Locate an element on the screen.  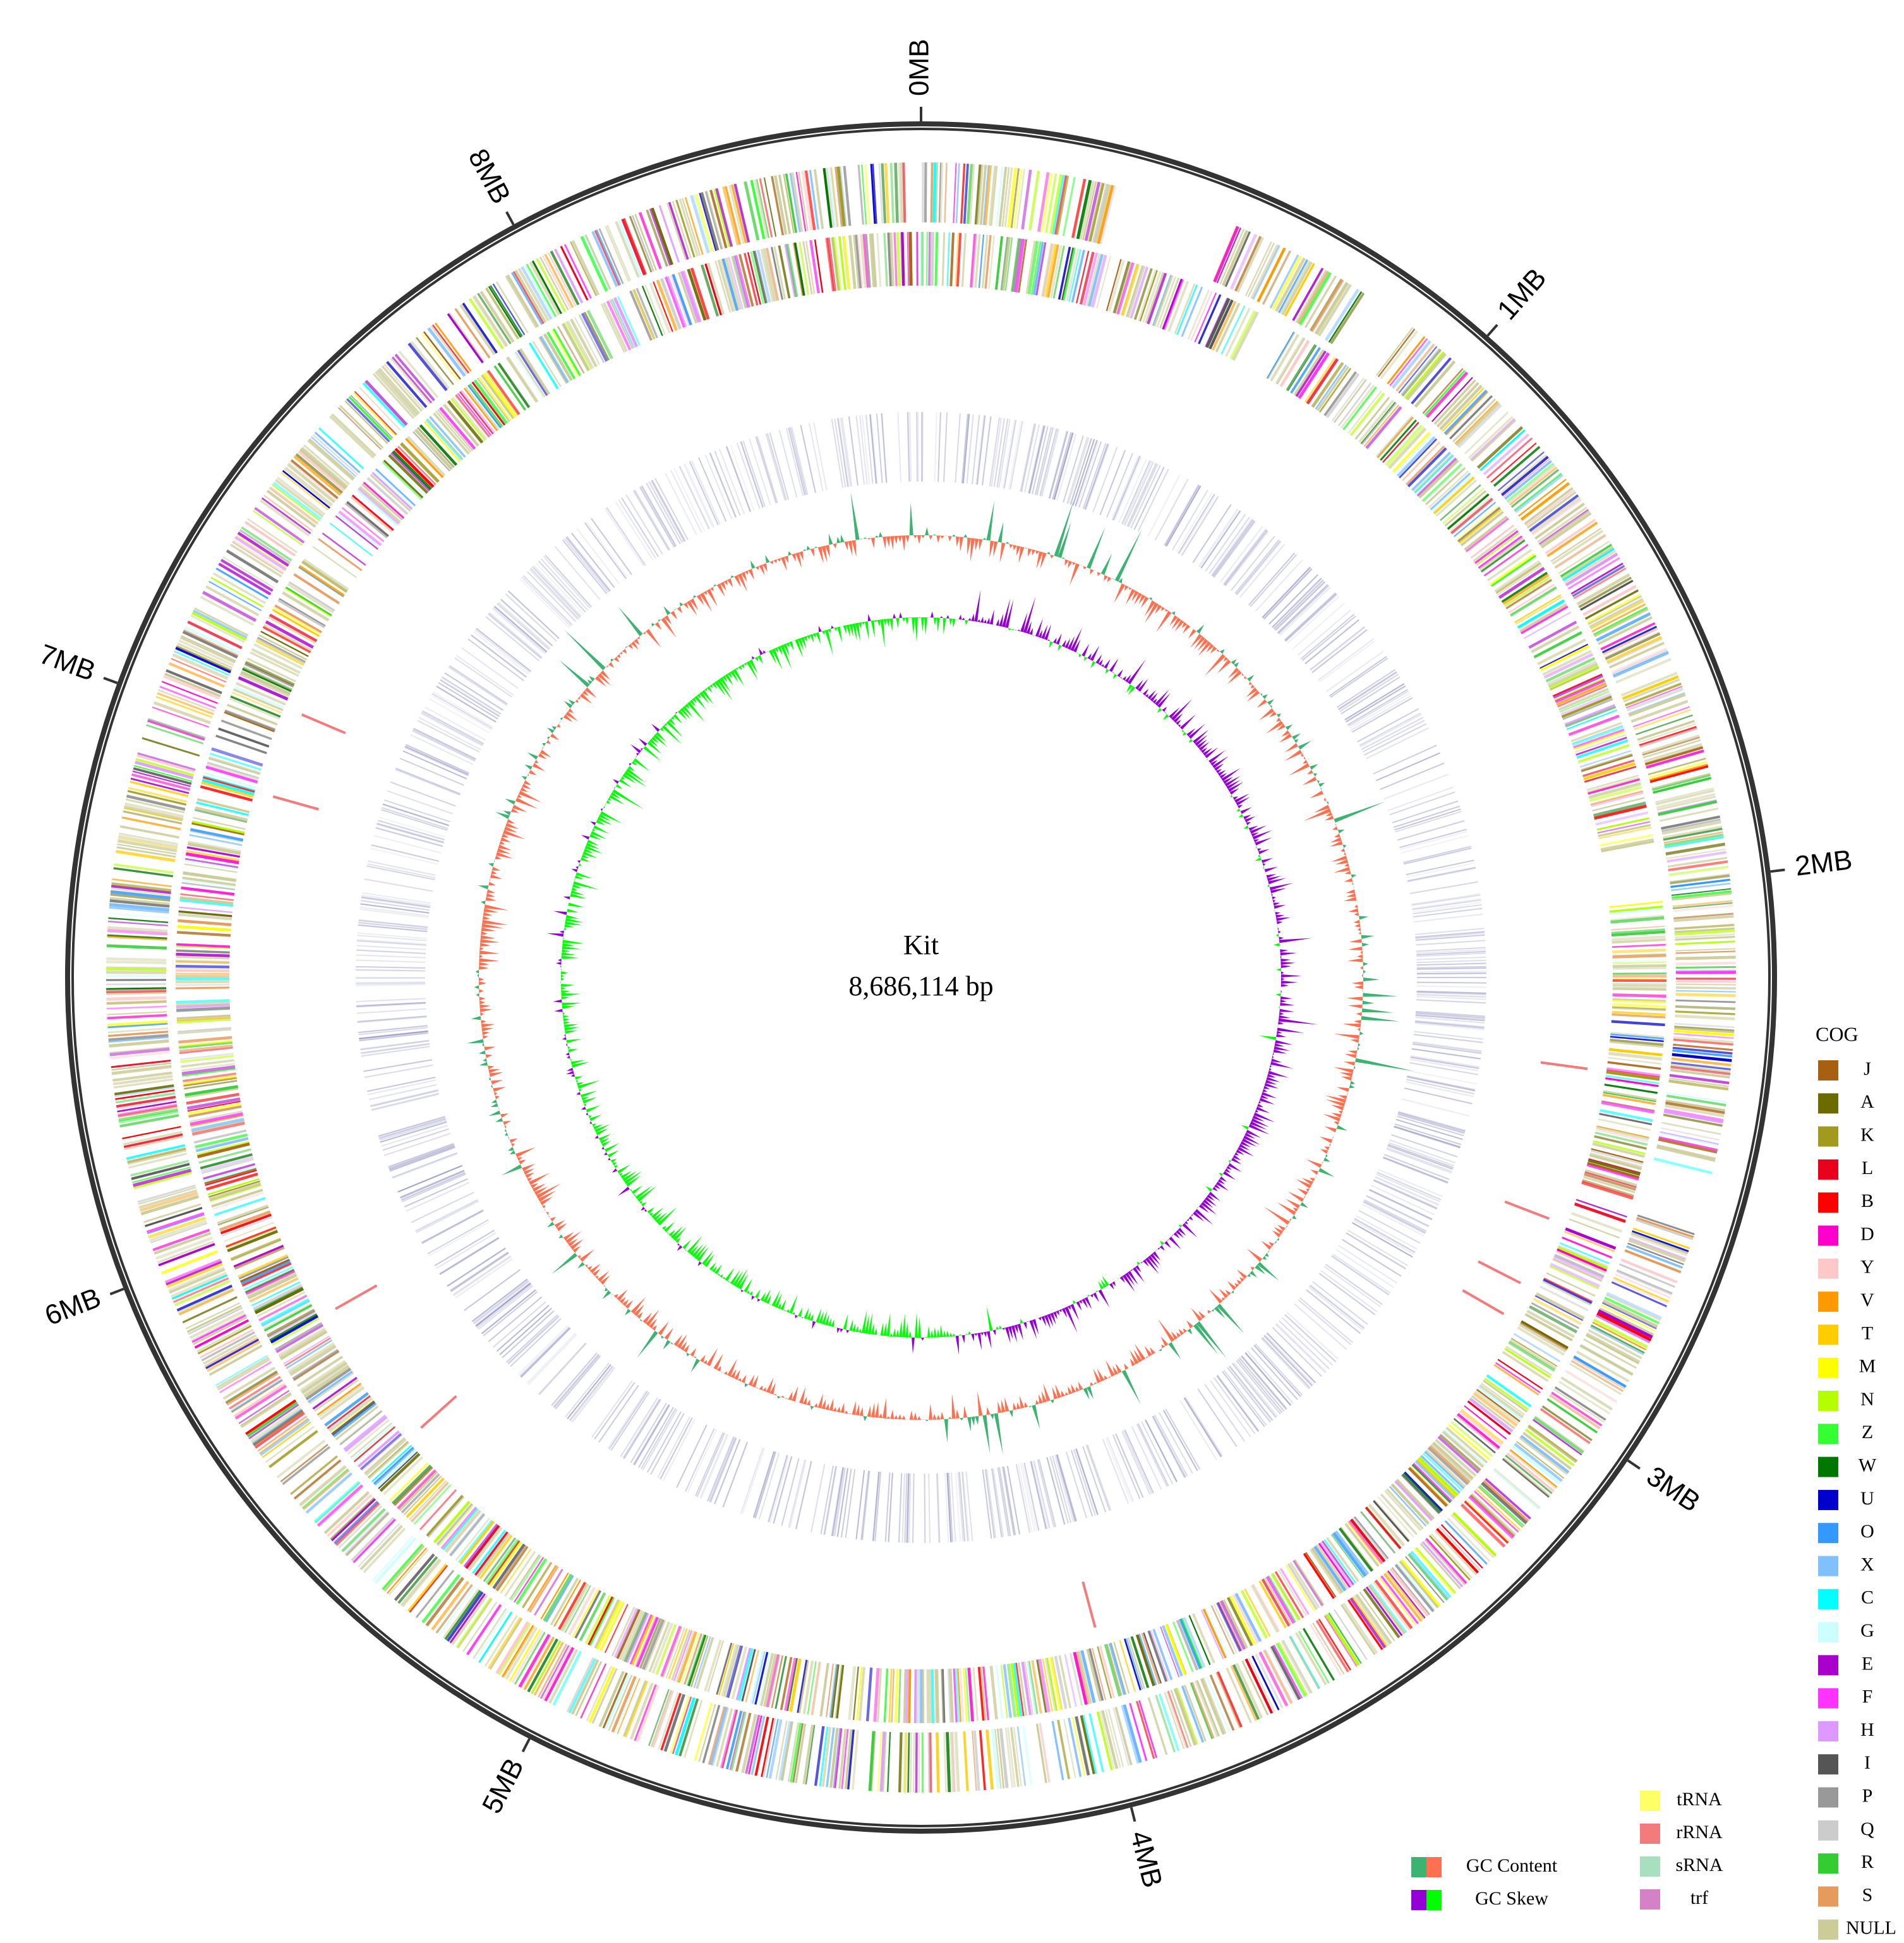
cog-label: Y is located at coordinates (1867, 1267).